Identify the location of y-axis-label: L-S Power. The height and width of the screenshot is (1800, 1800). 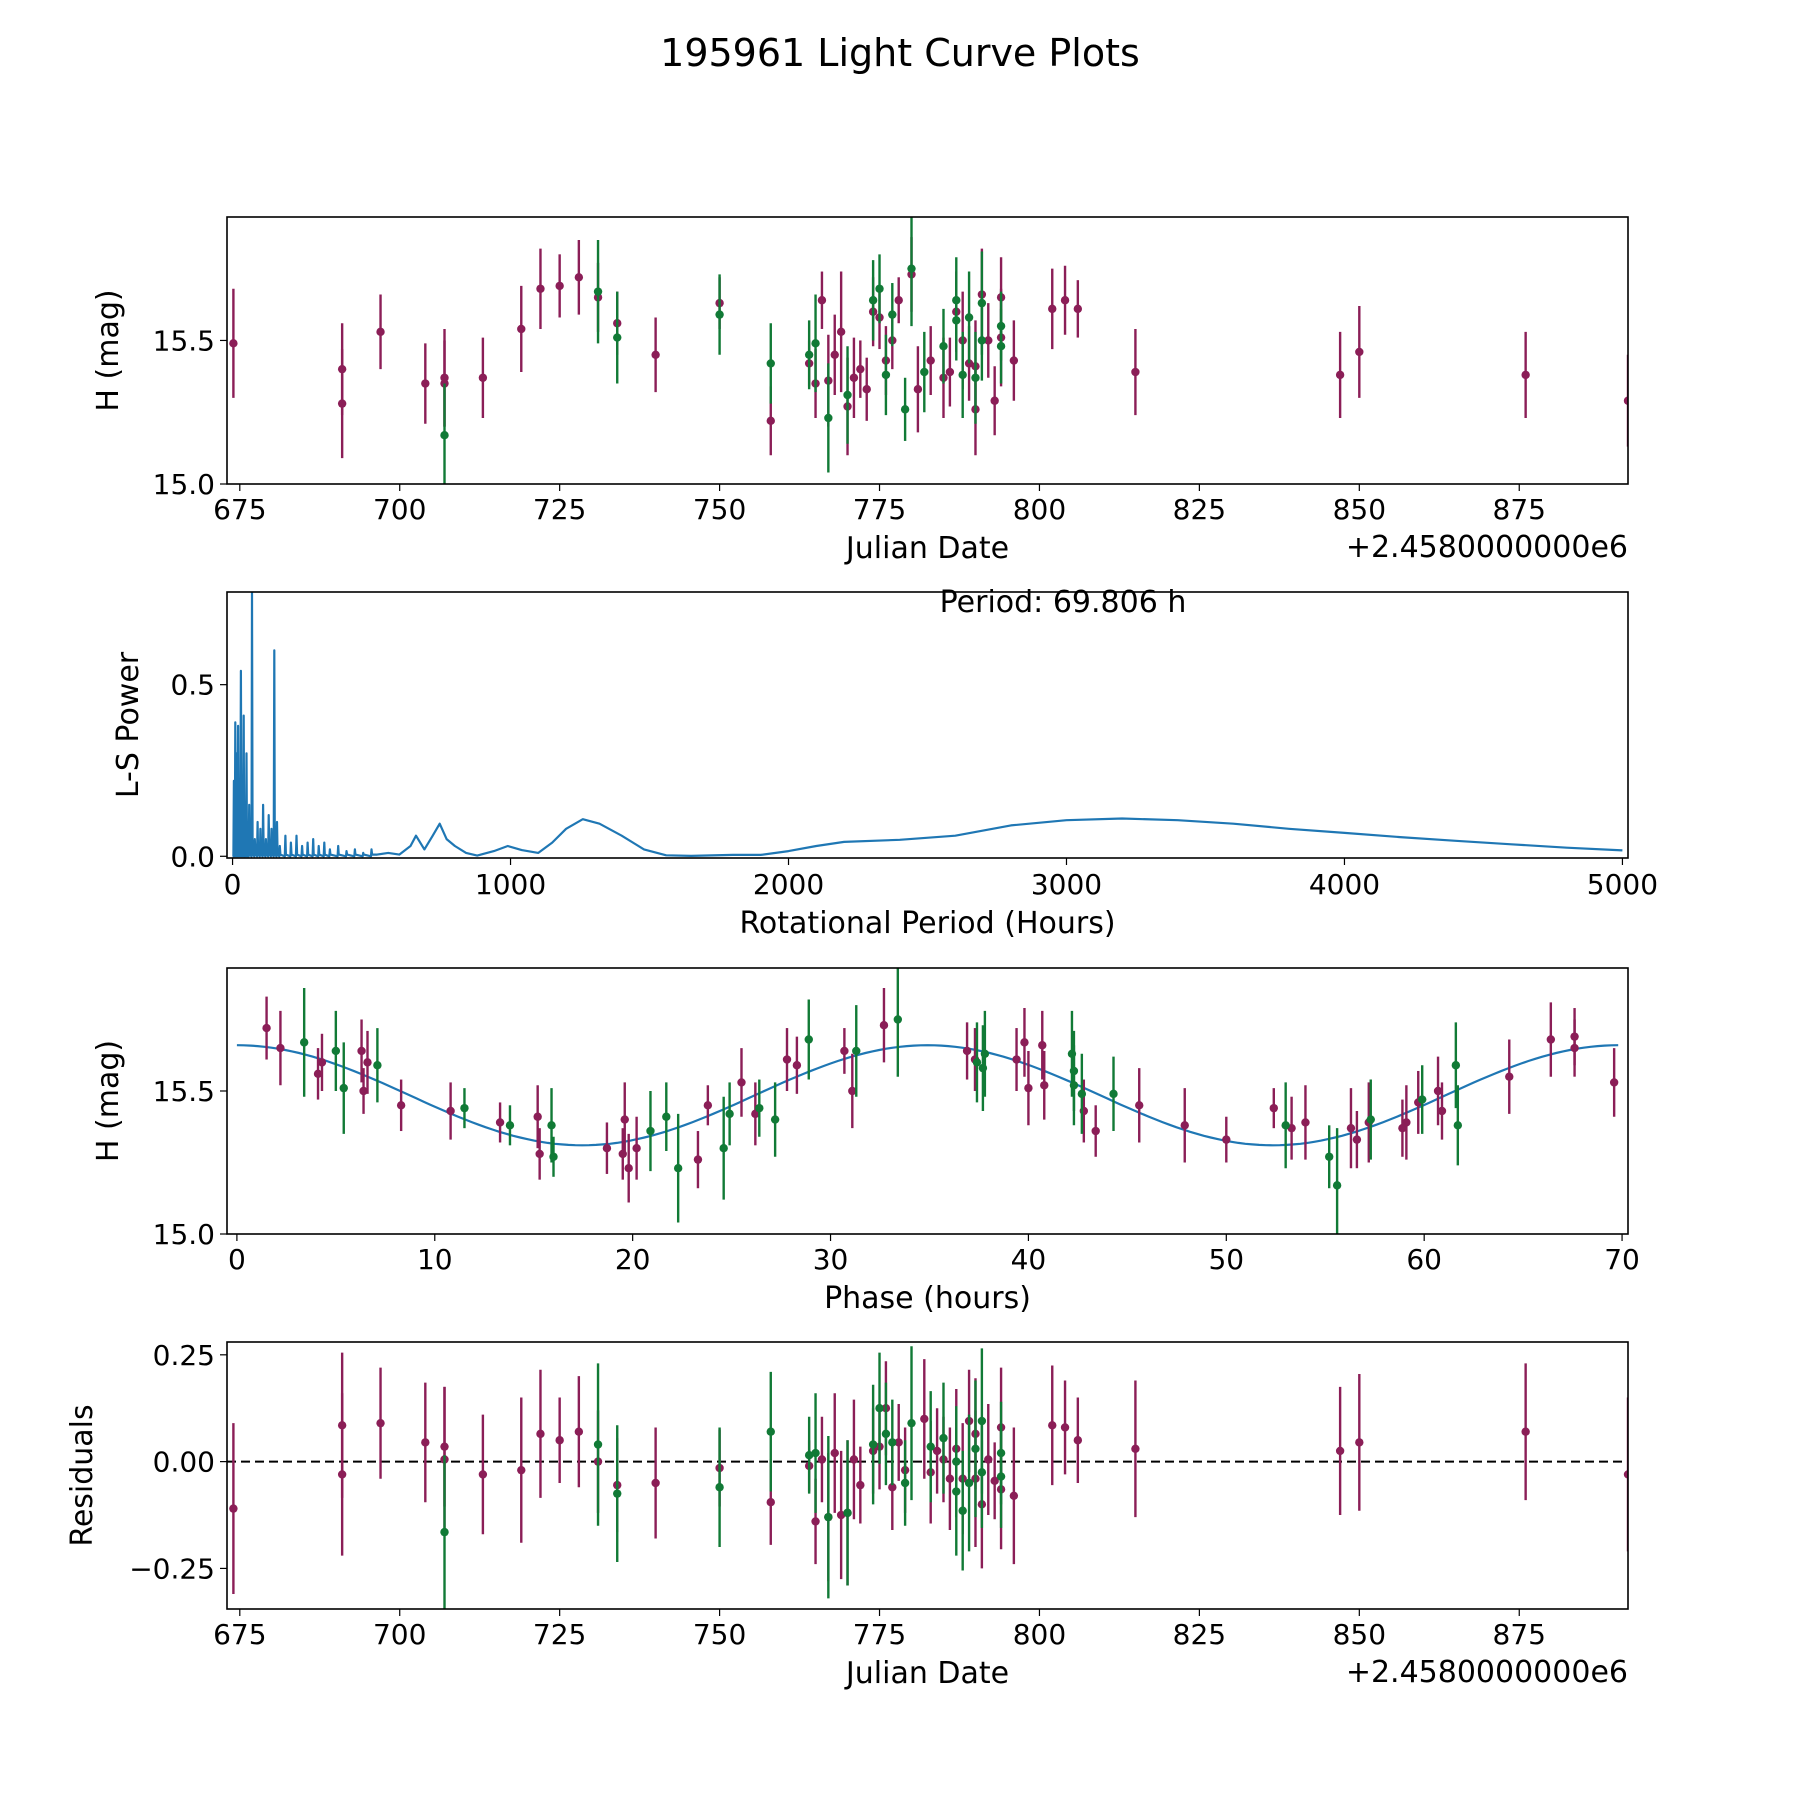
(128, 724).